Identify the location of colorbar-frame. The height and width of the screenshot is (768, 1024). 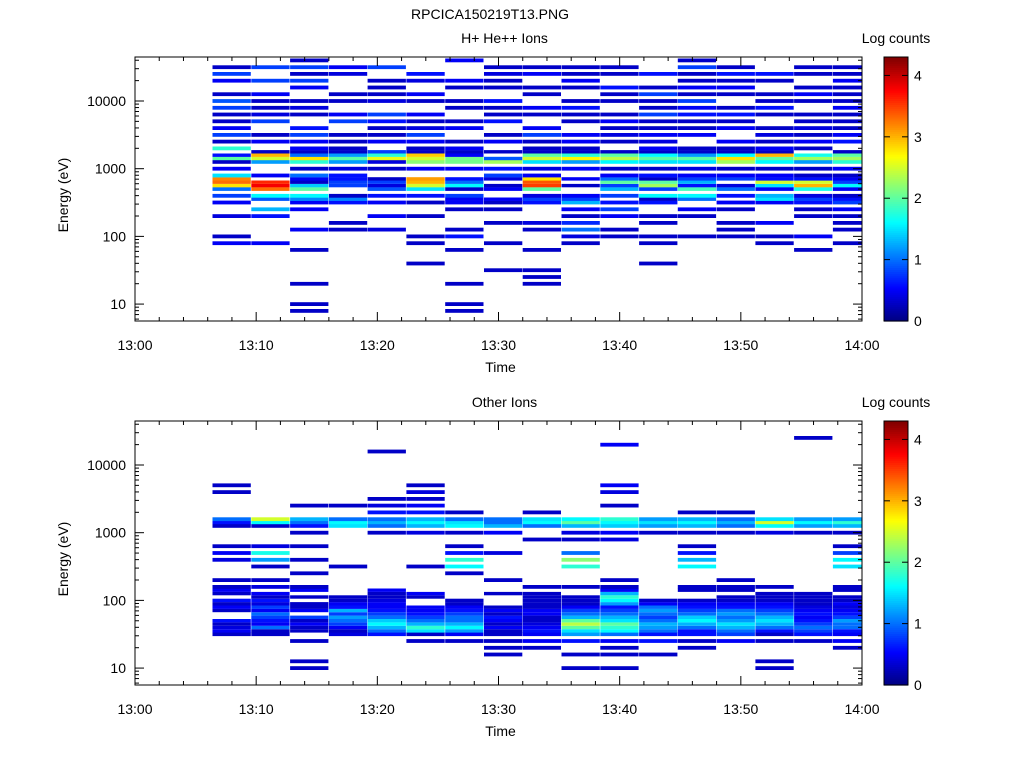
(896, 553).